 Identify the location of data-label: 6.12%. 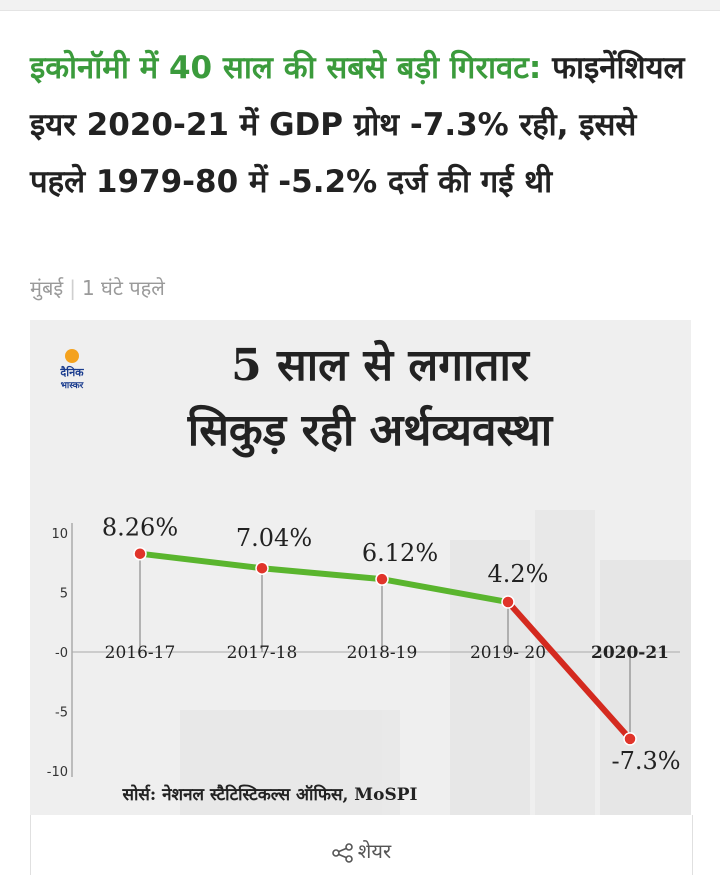
(400, 553).